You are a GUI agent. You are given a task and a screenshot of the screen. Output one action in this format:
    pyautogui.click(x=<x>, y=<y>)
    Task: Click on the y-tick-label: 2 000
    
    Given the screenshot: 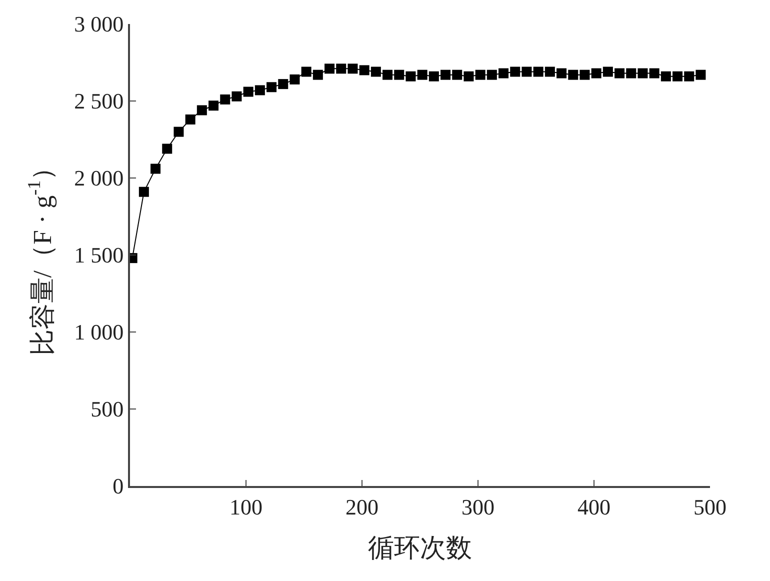 What is the action you would take?
    pyautogui.click(x=99, y=178)
    